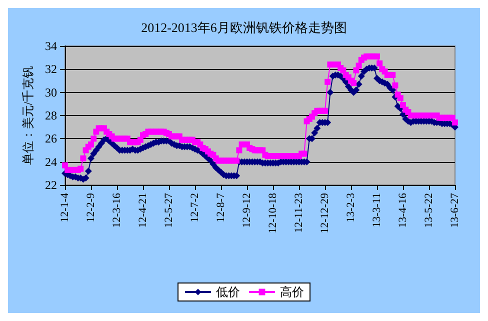 Image resolution: width=488 pixels, height=321 pixels. I want to click on x-tick-label: 12-7-2, so click(195, 207).